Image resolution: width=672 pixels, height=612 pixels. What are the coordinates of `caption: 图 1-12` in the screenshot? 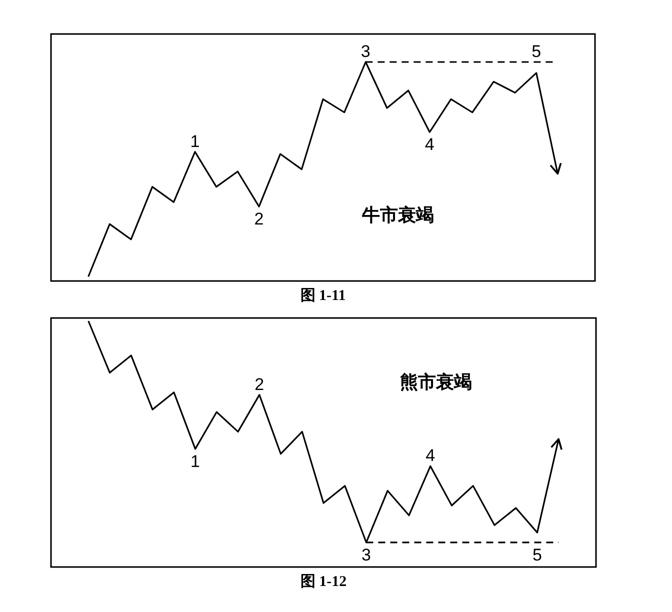 It's located at (323, 582).